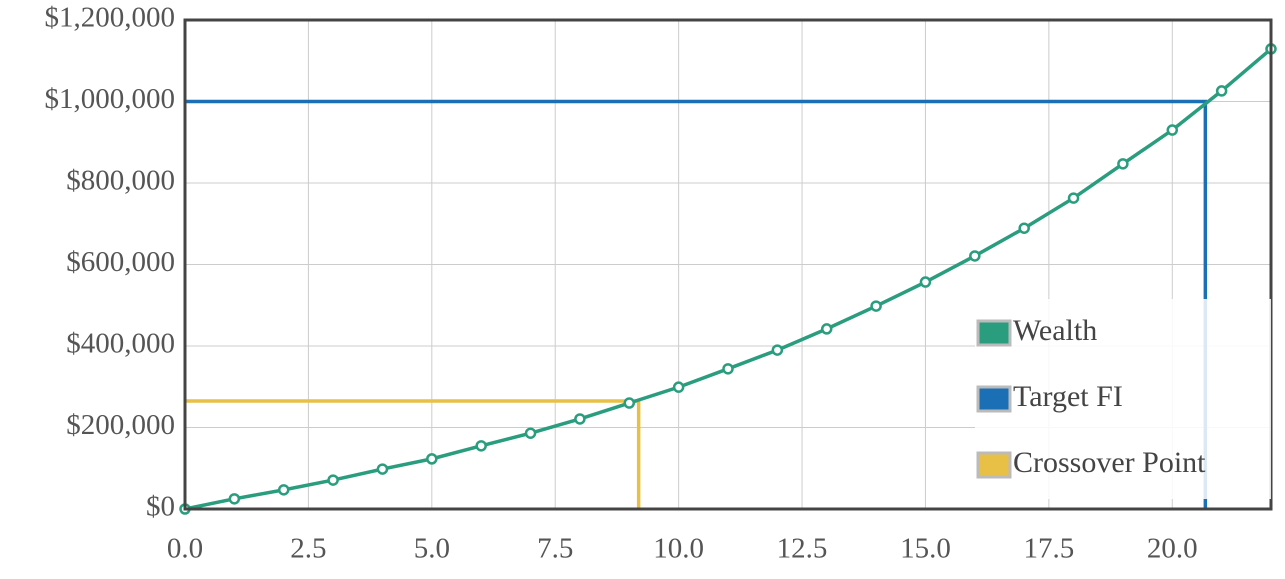 This screenshot has width=1285, height=579. I want to click on series-line, so click(413, 454).